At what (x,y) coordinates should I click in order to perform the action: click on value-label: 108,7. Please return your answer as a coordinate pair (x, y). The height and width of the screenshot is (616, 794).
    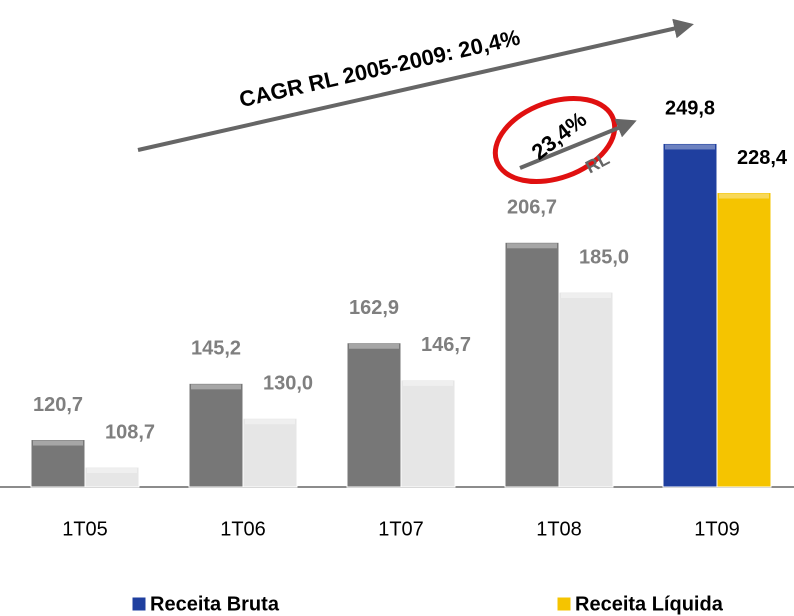
    Looking at the image, I should click on (130, 432).